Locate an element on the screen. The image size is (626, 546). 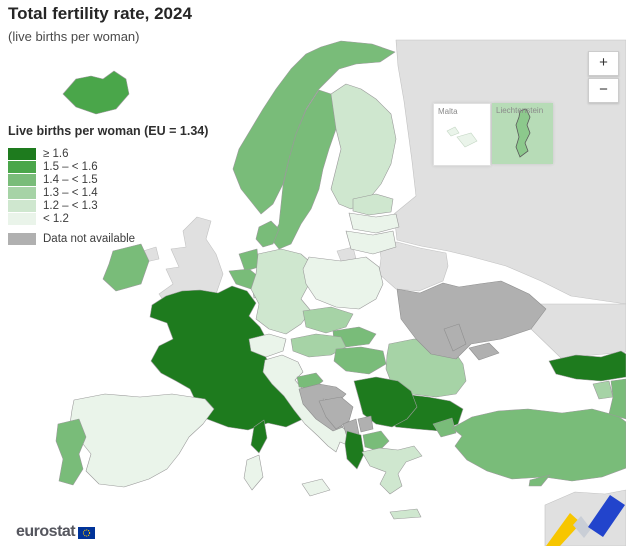
malta-map is located at coordinates (462, 137).